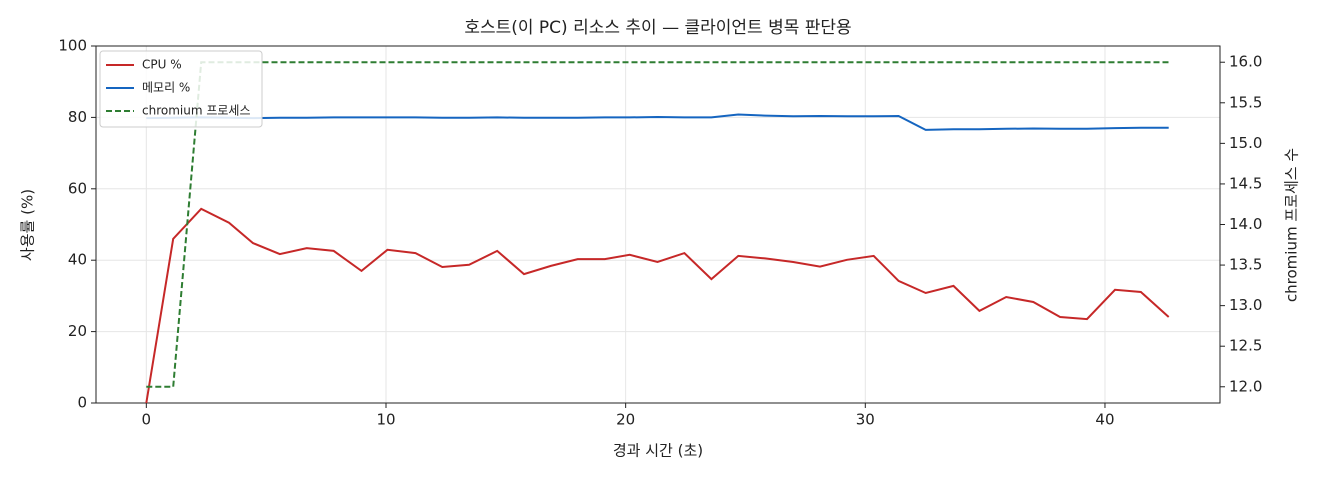 The image size is (1320, 480). What do you see at coordinates (72, 46) in the screenshot?
I see `y-tick-label: 100` at bounding box center [72, 46].